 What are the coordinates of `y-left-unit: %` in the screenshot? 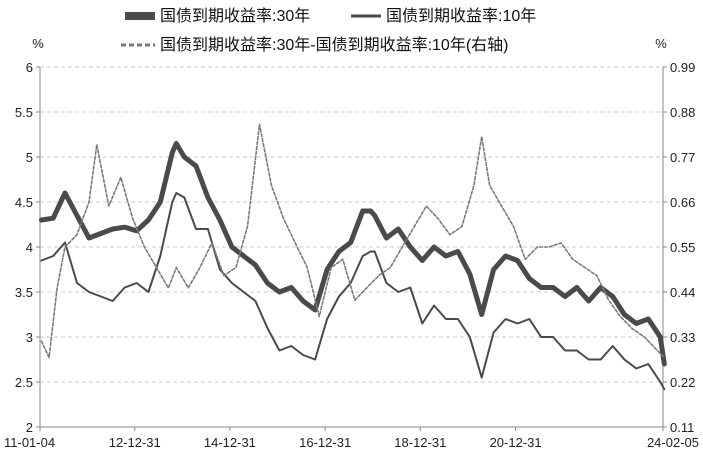 It's located at (38, 43).